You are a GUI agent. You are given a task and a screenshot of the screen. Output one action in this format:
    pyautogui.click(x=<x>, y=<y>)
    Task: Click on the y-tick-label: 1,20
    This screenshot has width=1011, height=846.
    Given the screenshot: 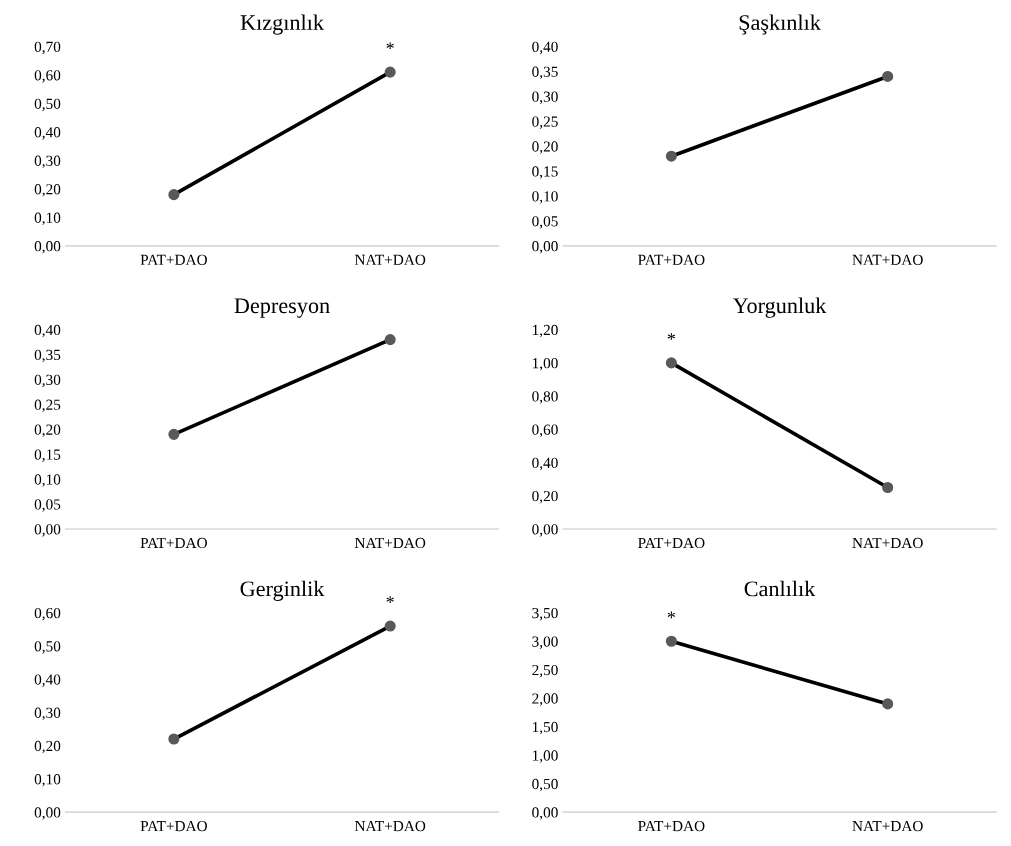 What is the action you would take?
    pyautogui.click(x=545, y=331)
    